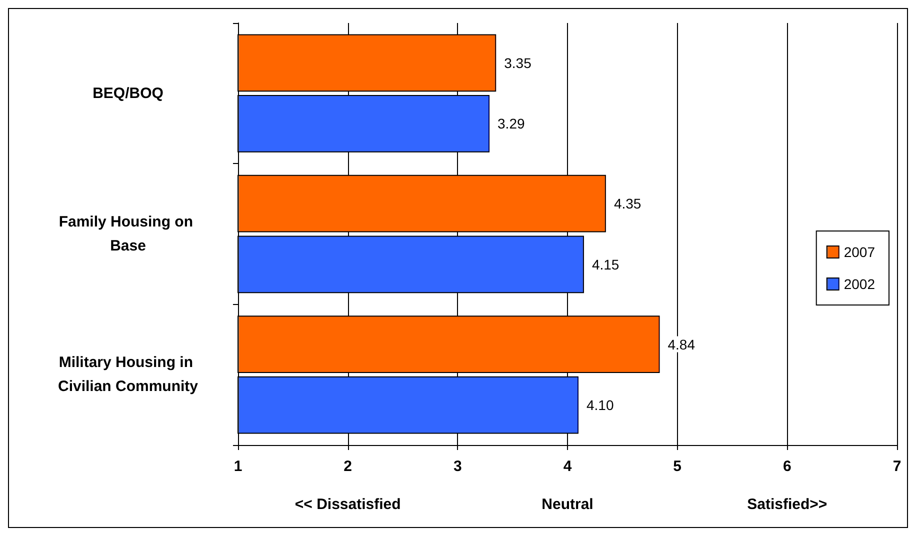 This screenshot has height=538, width=918. I want to click on text: Satisfied>>, so click(787, 504).